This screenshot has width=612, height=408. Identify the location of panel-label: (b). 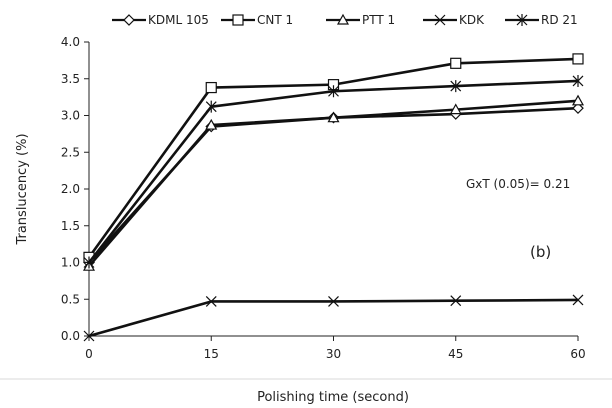
(540, 252).